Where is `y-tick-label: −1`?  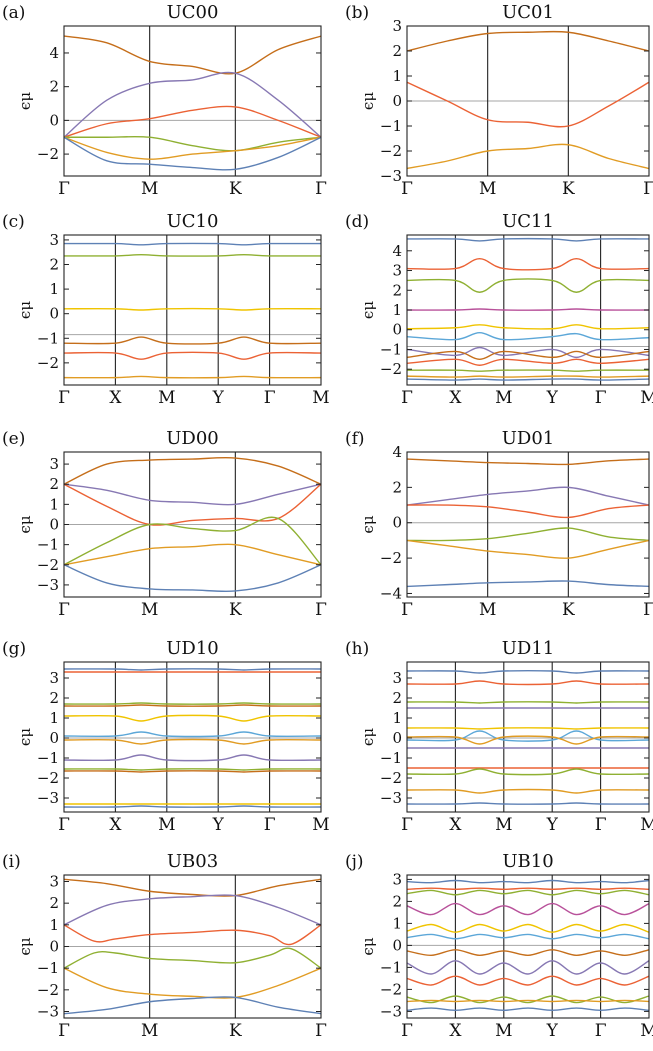
y-tick-label: −1 is located at coordinates (391, 126).